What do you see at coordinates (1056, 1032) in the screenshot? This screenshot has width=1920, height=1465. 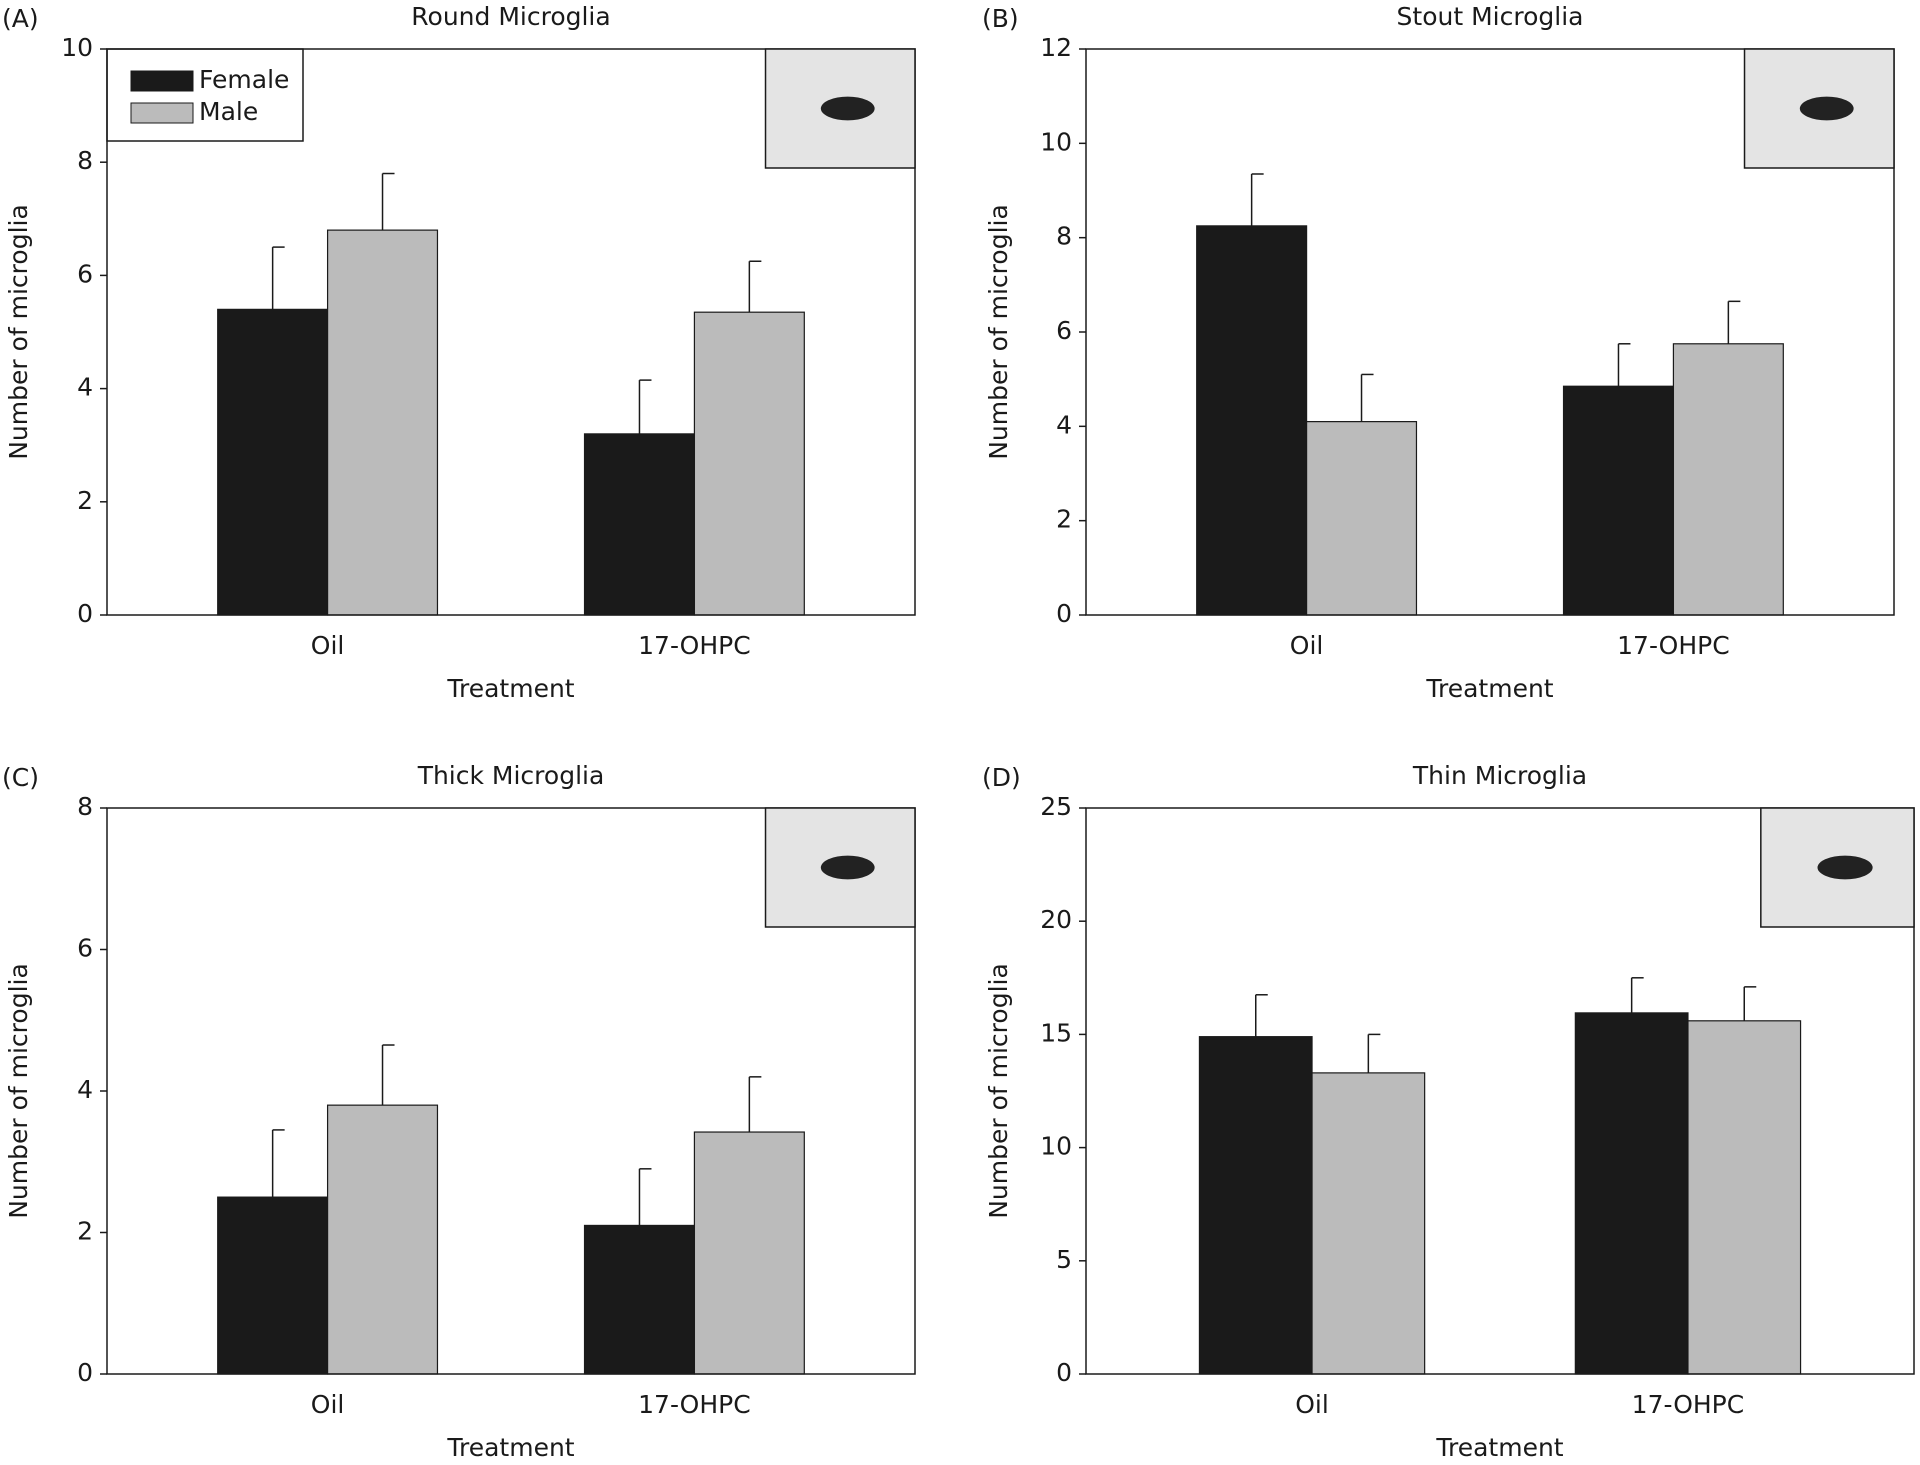 I see `y-tick-label: 15` at bounding box center [1056, 1032].